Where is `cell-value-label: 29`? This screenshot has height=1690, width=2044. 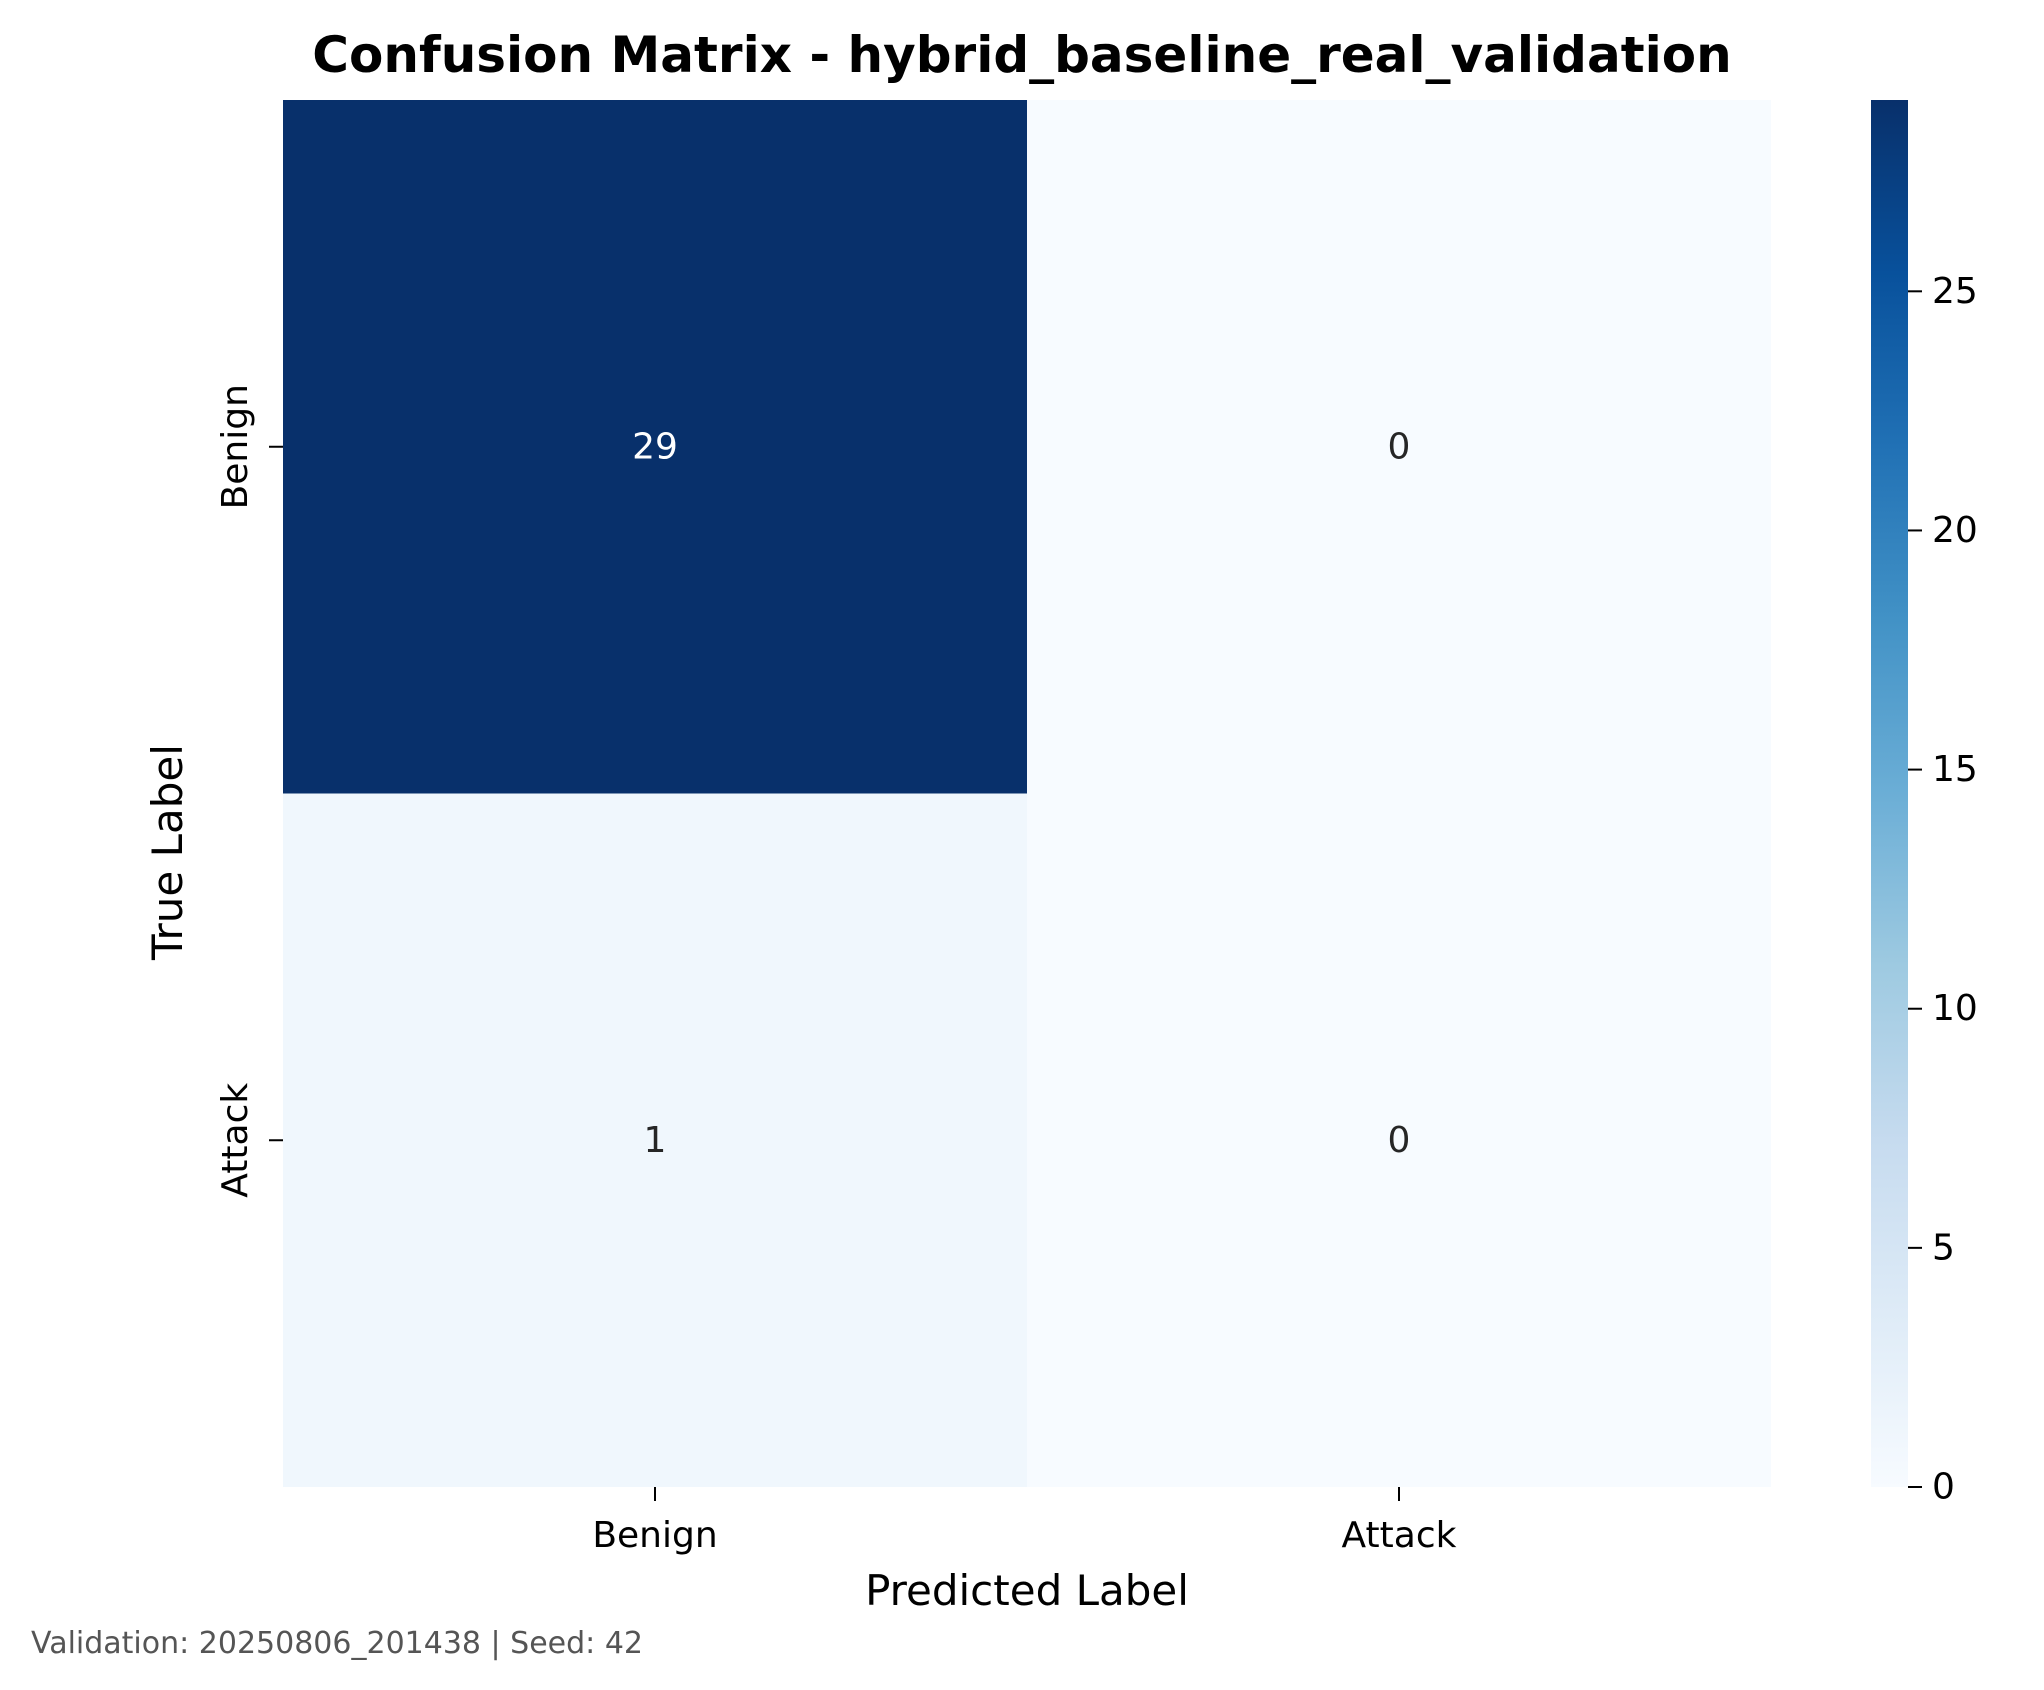 cell-value-label: 29 is located at coordinates (655, 446).